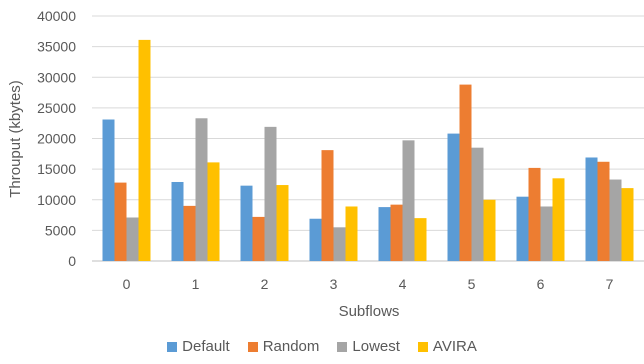 This screenshot has width=644, height=364. Describe the element at coordinates (265, 284) in the screenshot. I see `x-tick-label: 2` at that location.